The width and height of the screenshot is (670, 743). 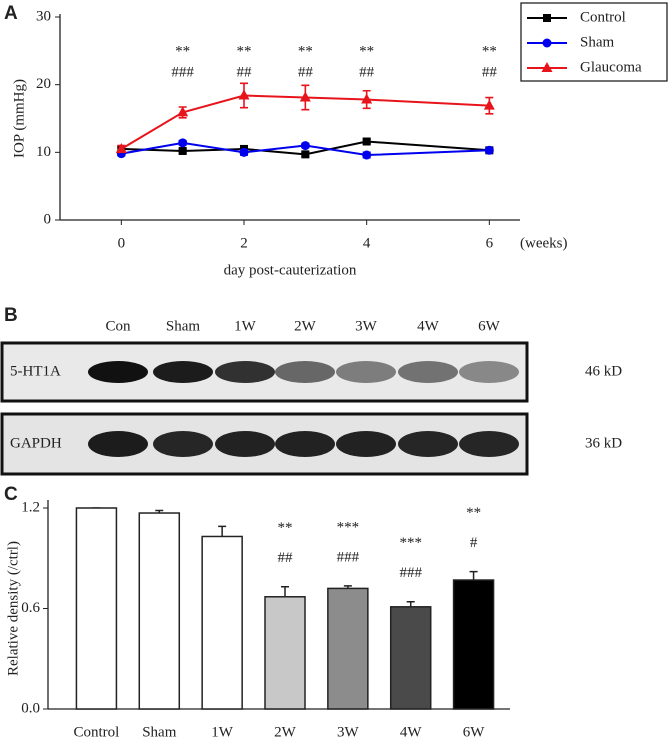 I want to click on y-tick-label: 0.6, so click(x=30, y=608).